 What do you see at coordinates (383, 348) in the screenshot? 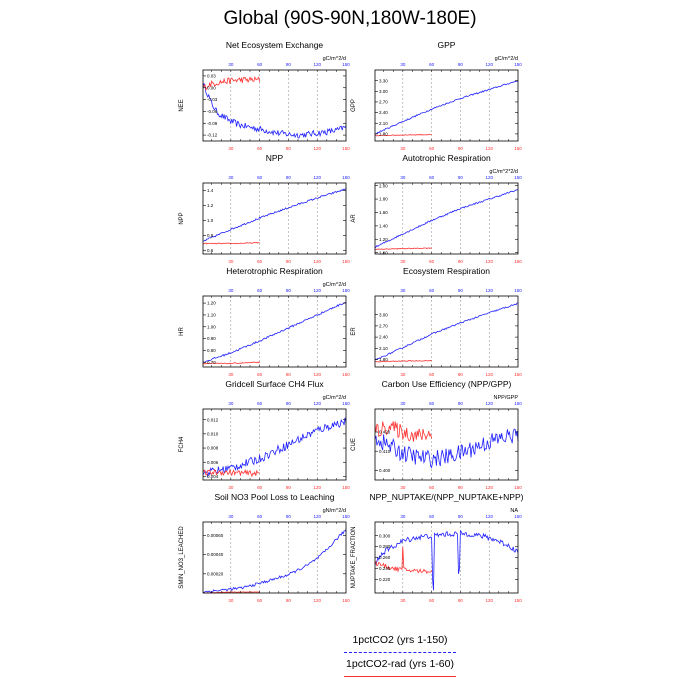
I see `y-tick-label: 2.10` at bounding box center [383, 348].